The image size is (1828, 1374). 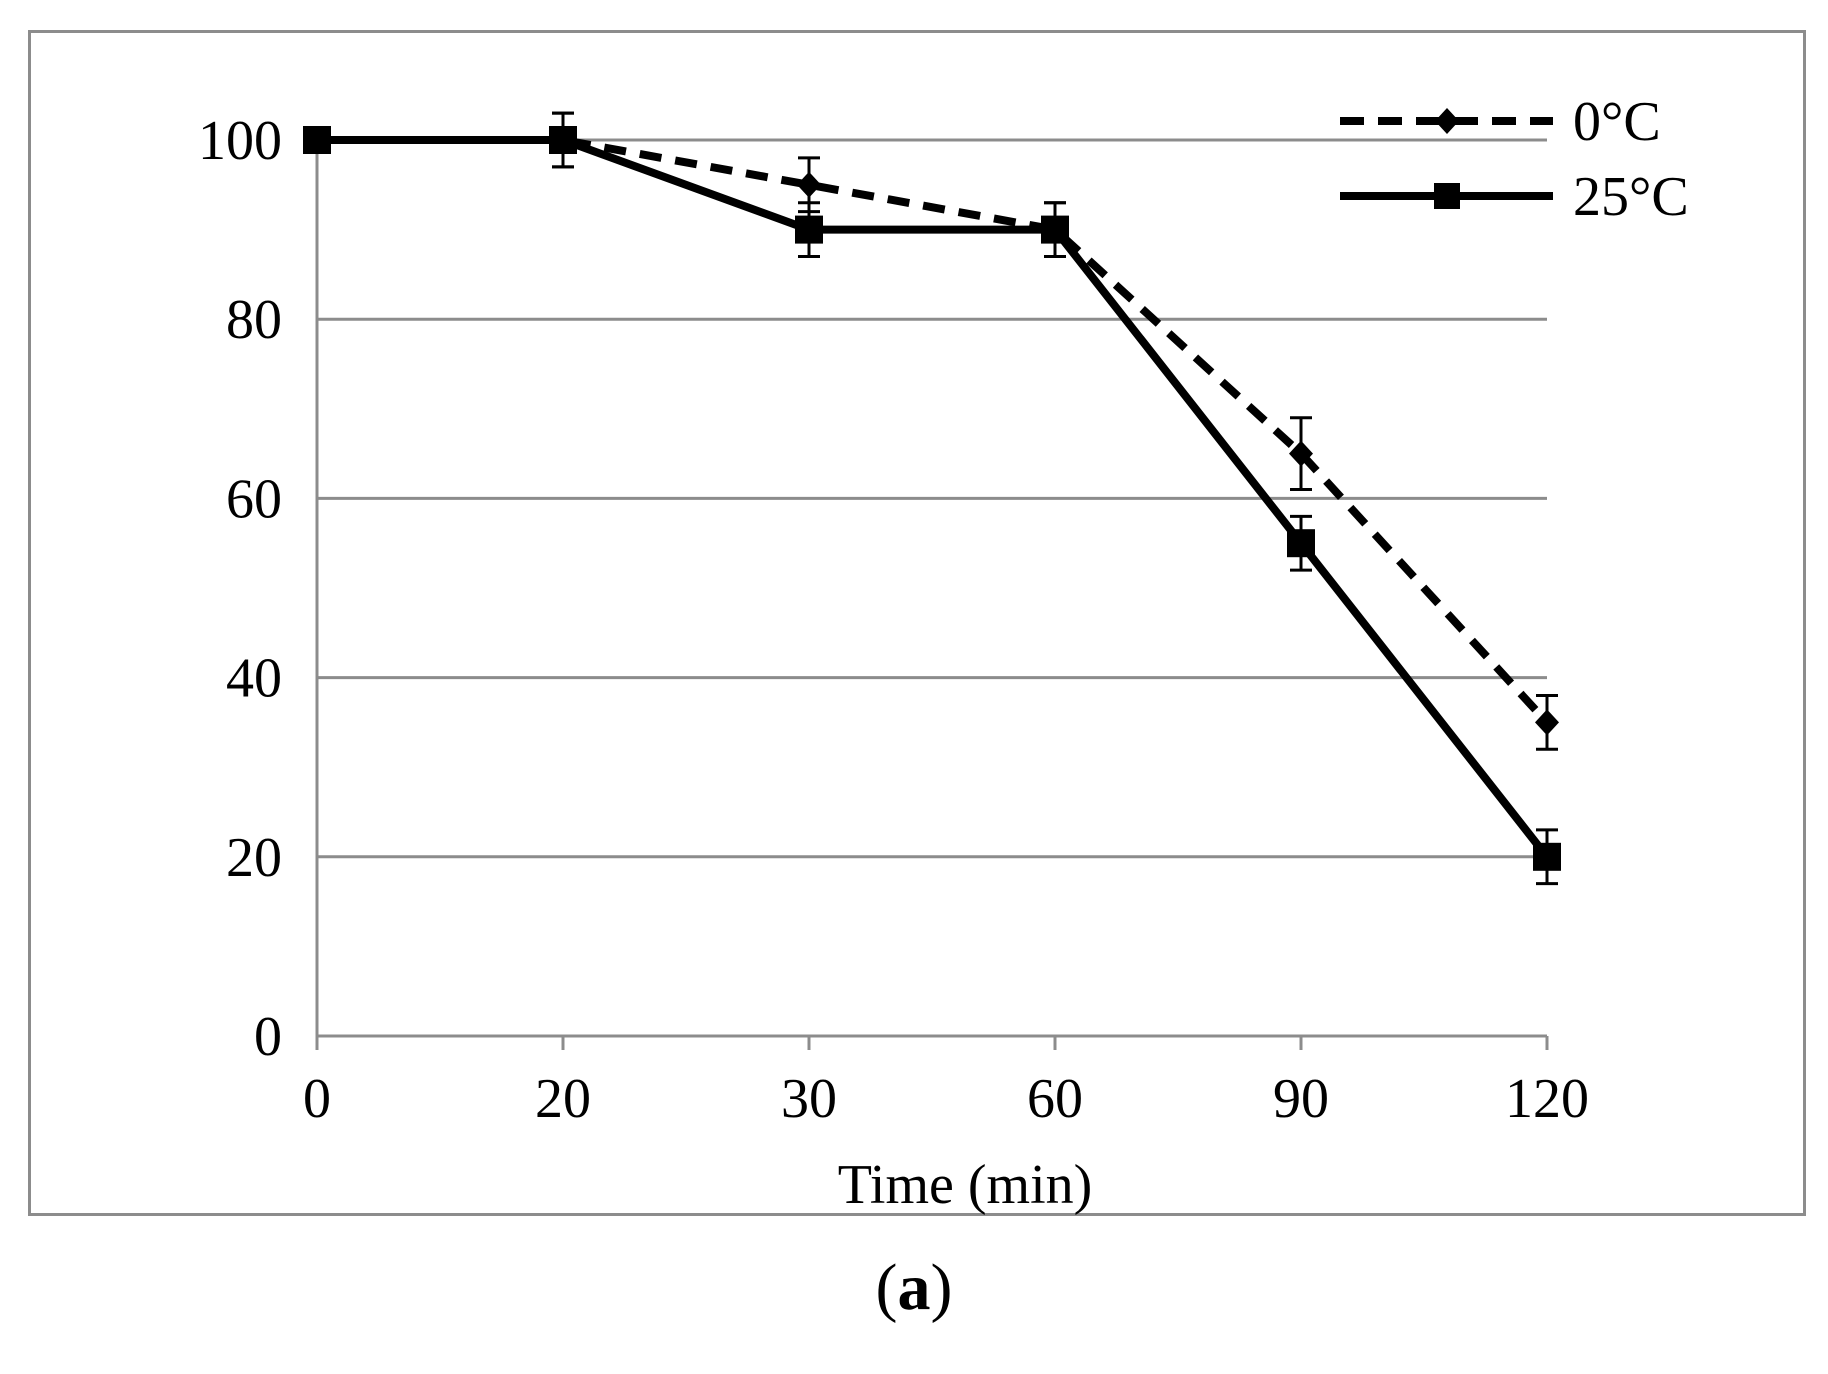 What do you see at coordinates (1301, 543) in the screenshot?
I see `data-point-25°C-90` at bounding box center [1301, 543].